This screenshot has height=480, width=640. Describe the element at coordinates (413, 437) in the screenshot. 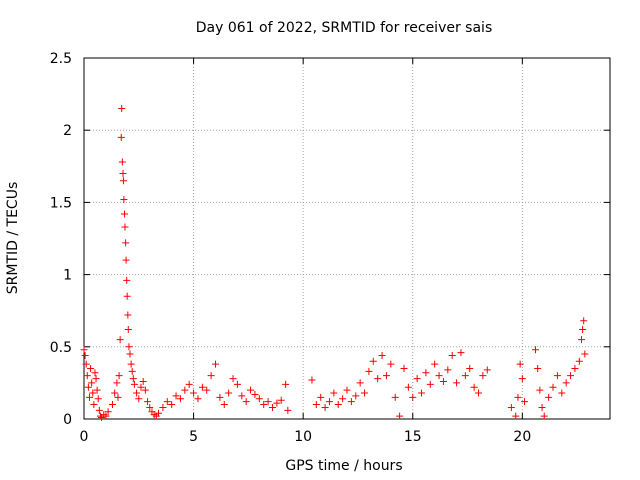

I see `x-tick-label: 15` at that location.